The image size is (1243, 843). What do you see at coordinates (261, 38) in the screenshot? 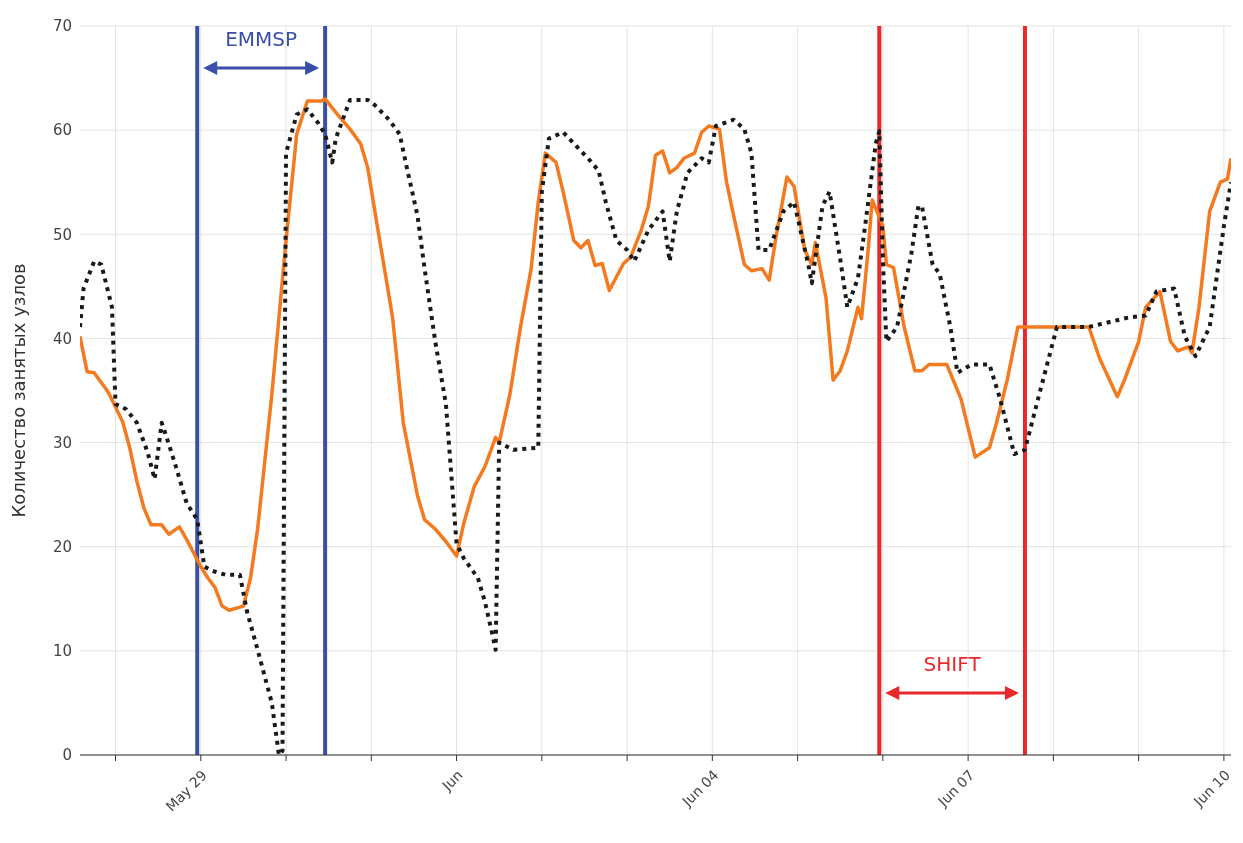
I see `annotation: EMMSP` at bounding box center [261, 38].